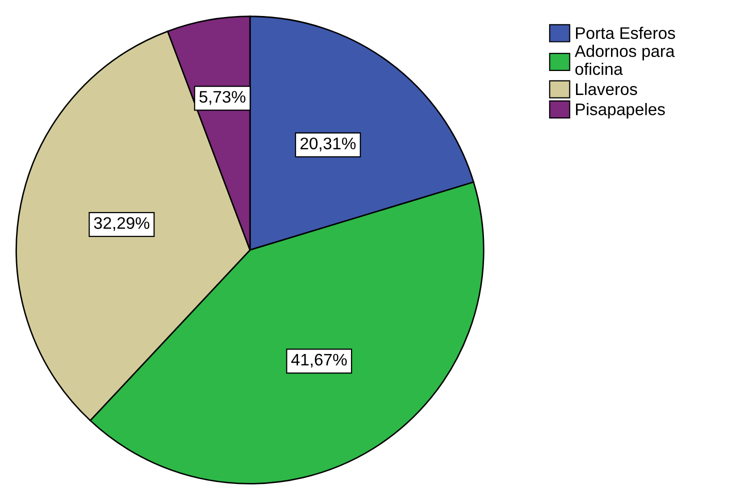 This screenshot has width=741, height=488. What do you see at coordinates (222, 97) in the screenshot?
I see `data-label: 5,73%` at bounding box center [222, 97].